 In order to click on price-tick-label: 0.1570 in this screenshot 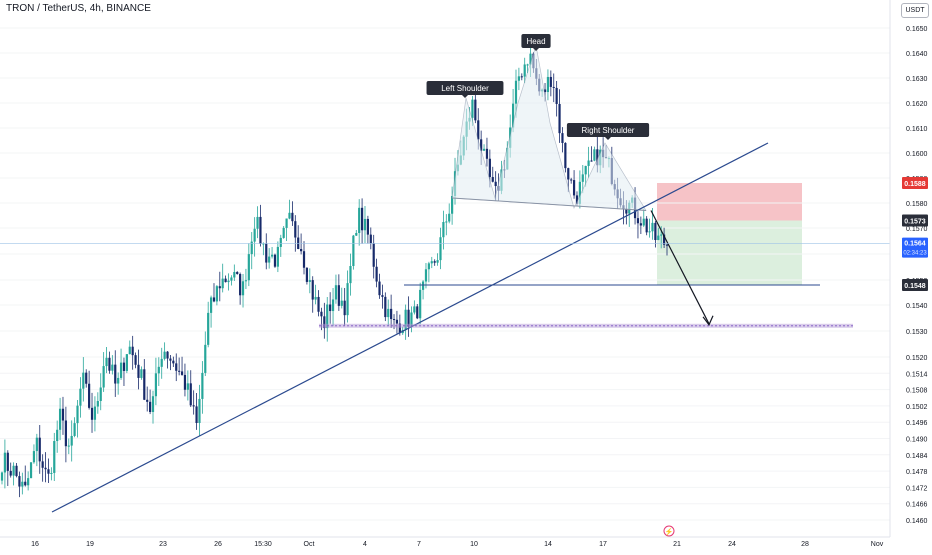, I will do `click(917, 229)`.